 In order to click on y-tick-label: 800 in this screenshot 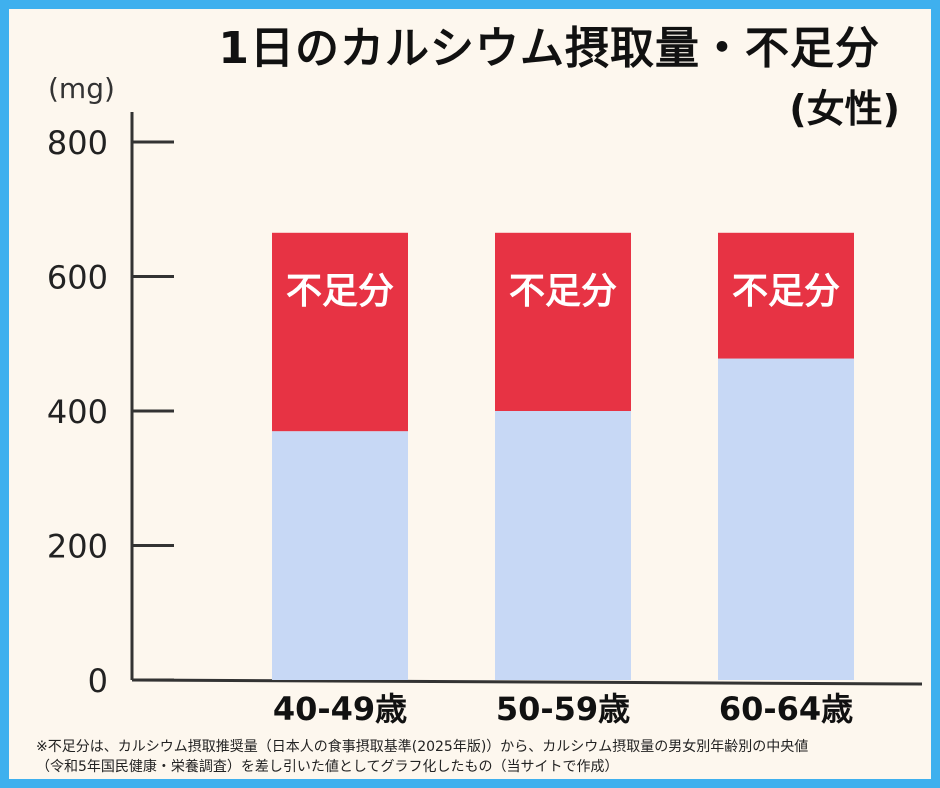, I will do `click(77, 143)`.